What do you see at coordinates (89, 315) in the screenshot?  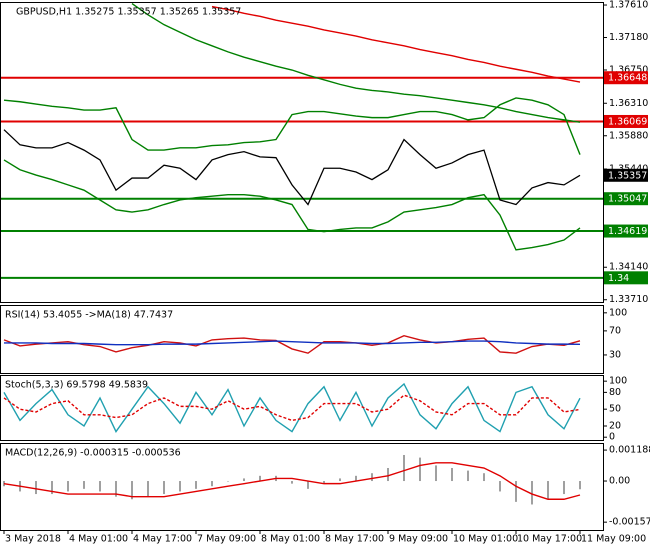 I see `panel-label: RSI(14) 53.4055 ->MA(18) 47.7437` at bounding box center [89, 315].